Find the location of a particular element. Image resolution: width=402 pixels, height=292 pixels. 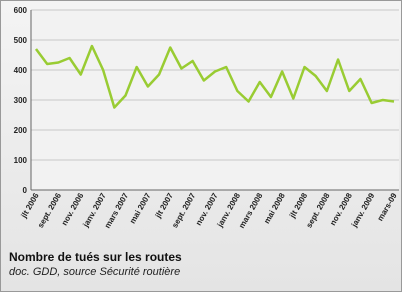

chart-subtitle: doc. GDD, source Sécurité routière is located at coordinates (95, 272).